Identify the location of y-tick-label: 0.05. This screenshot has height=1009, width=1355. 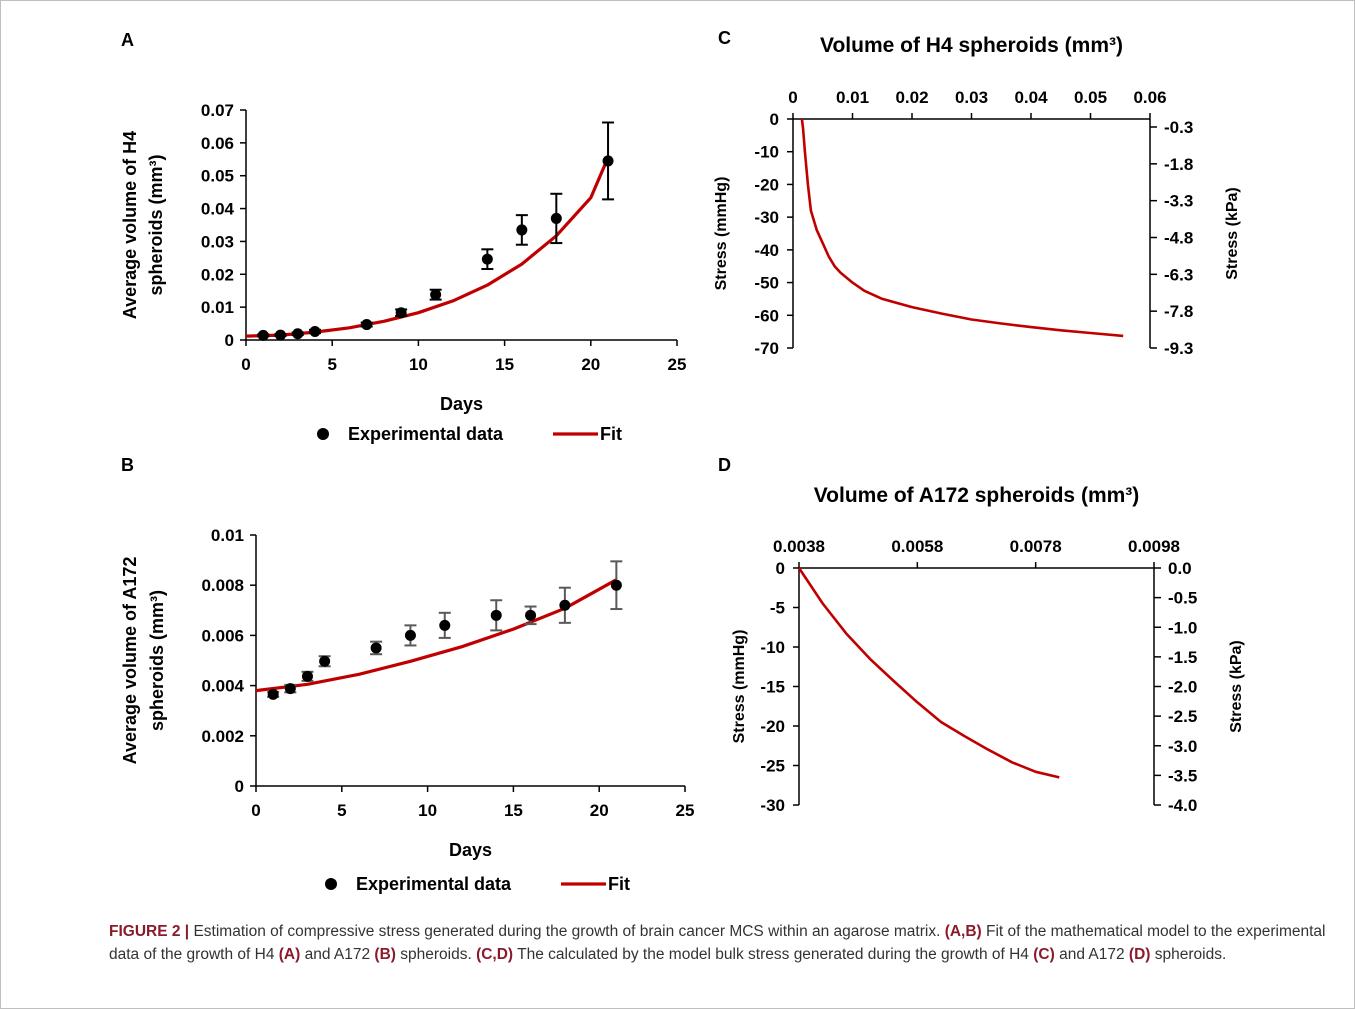
(217, 176).